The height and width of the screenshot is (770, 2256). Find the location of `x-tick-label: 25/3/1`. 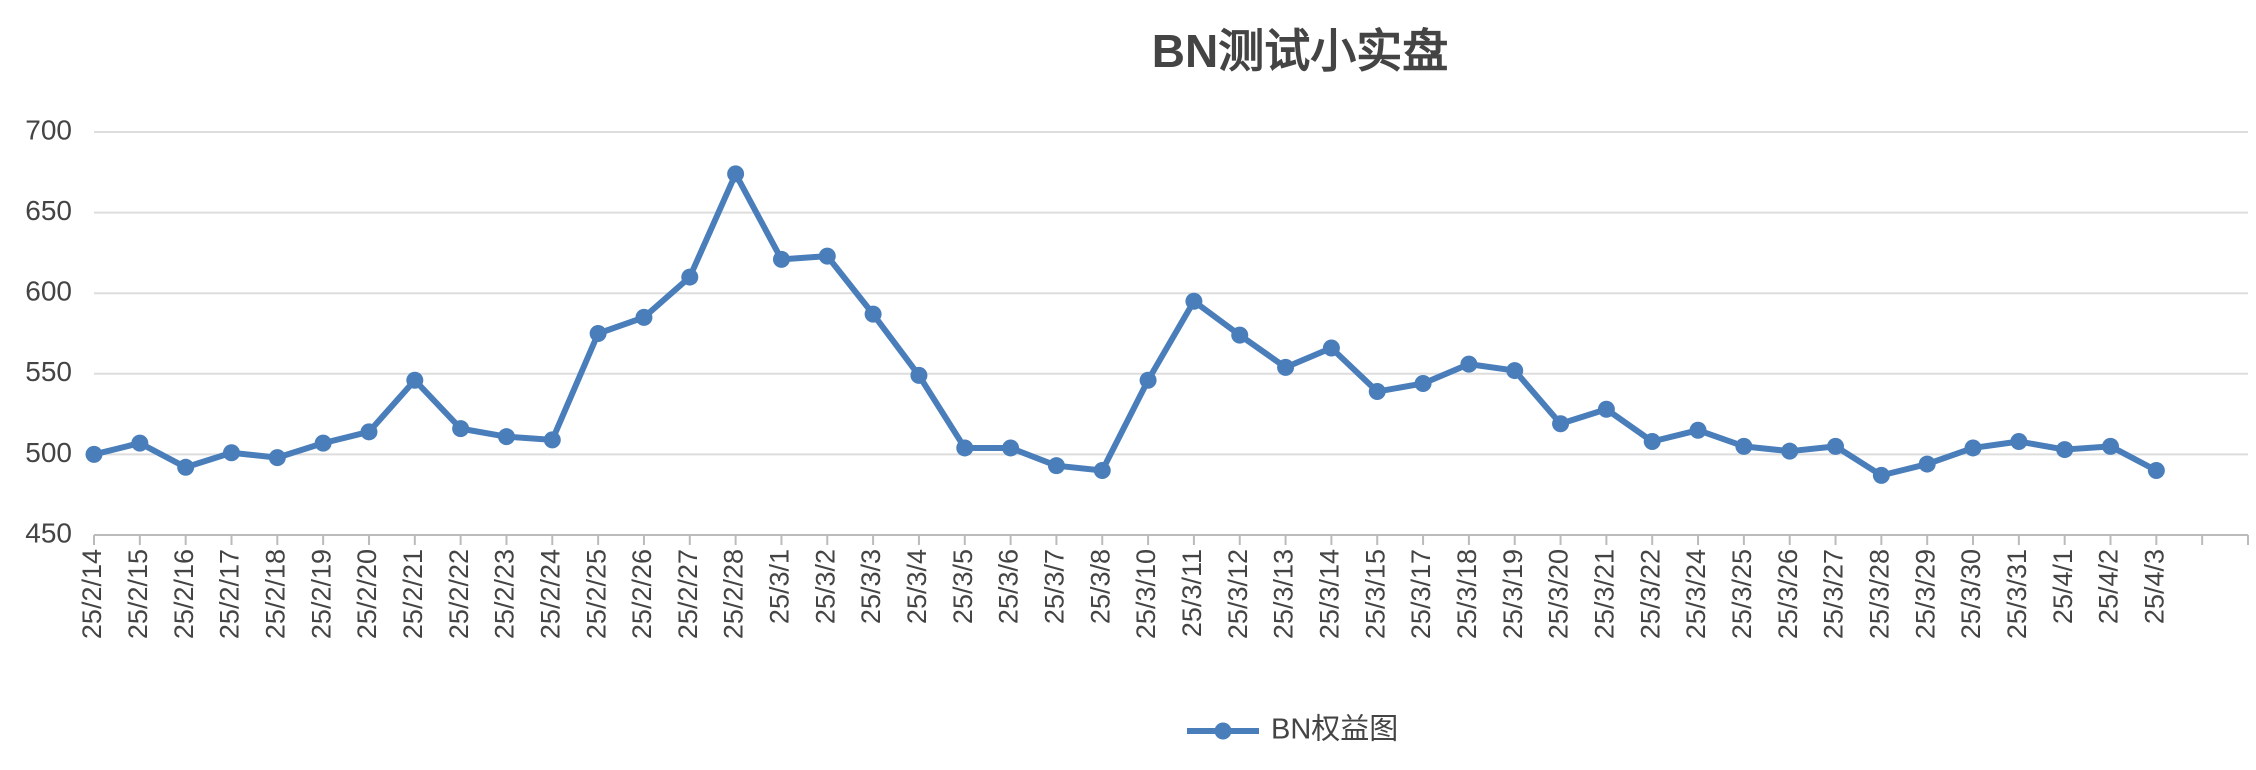

x-tick-label: 25/3/1 is located at coordinates (780, 586).